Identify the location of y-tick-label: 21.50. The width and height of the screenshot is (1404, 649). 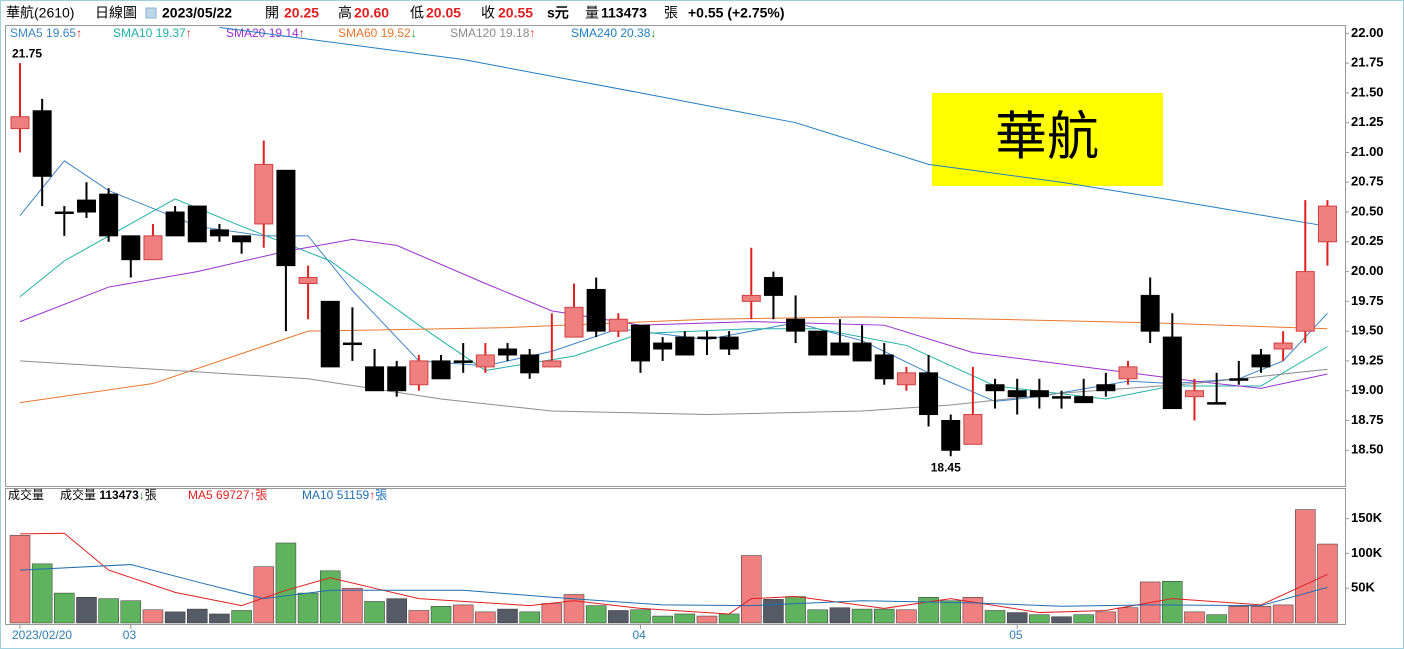
(1367, 91).